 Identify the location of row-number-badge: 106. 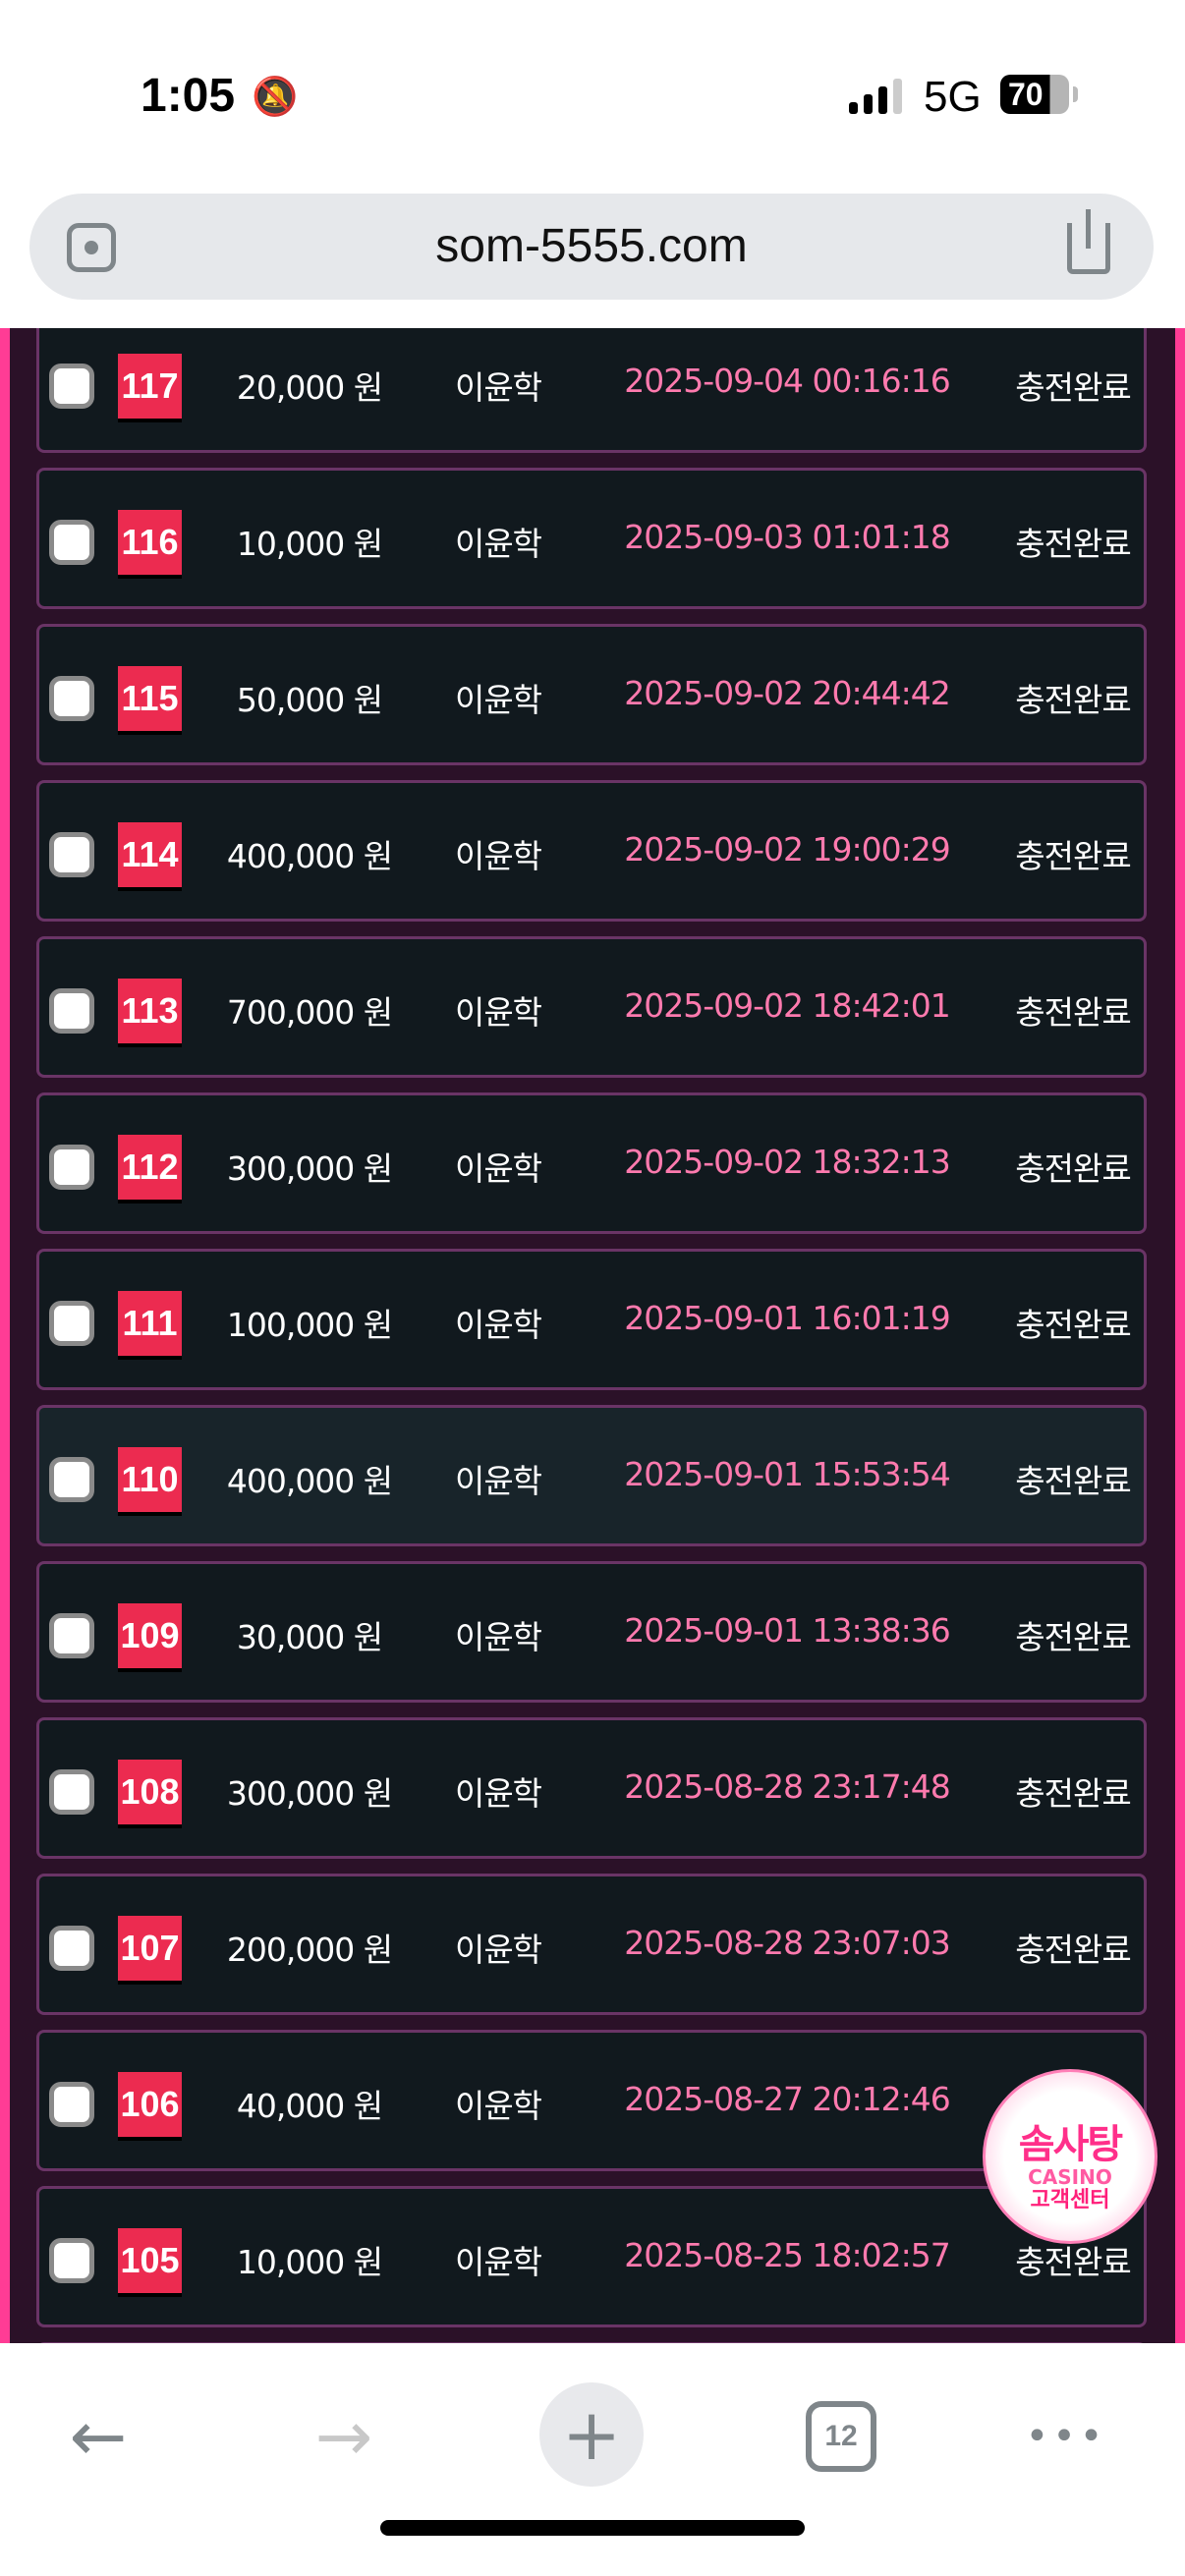
(150, 2104).